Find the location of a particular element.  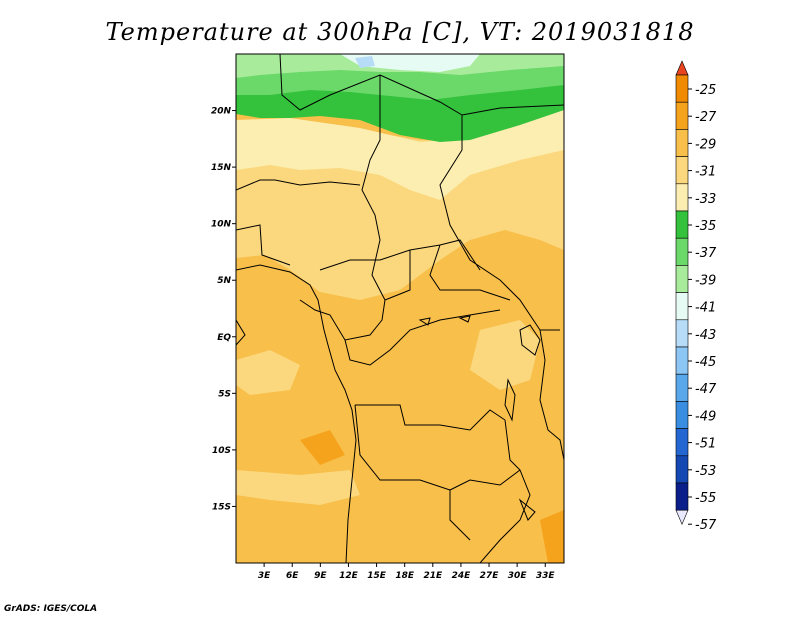

lon-tick-label: 33E is located at coordinates (546, 576).